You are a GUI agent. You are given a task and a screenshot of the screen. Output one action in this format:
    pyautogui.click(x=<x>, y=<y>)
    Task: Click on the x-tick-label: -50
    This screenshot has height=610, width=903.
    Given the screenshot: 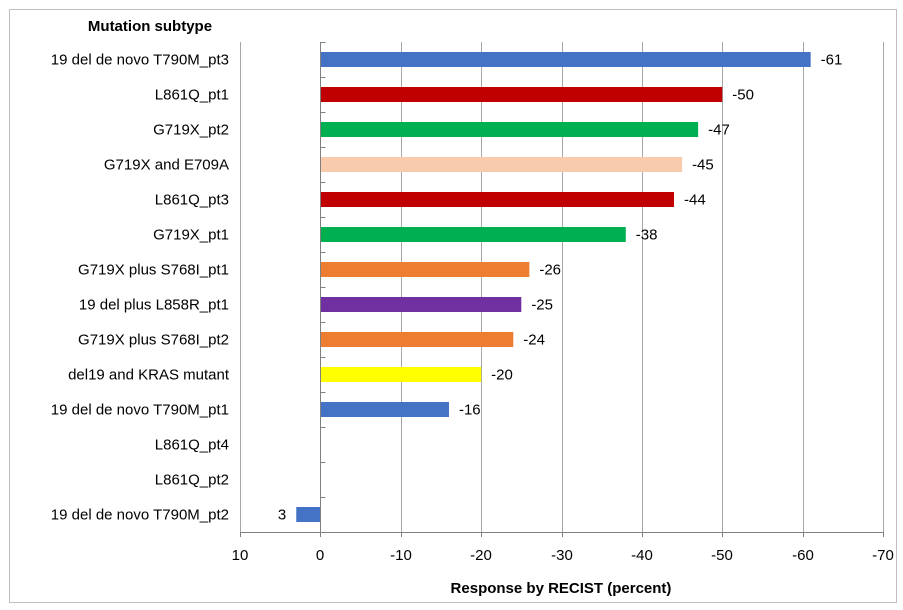 What is the action you would take?
    pyautogui.click(x=722, y=555)
    